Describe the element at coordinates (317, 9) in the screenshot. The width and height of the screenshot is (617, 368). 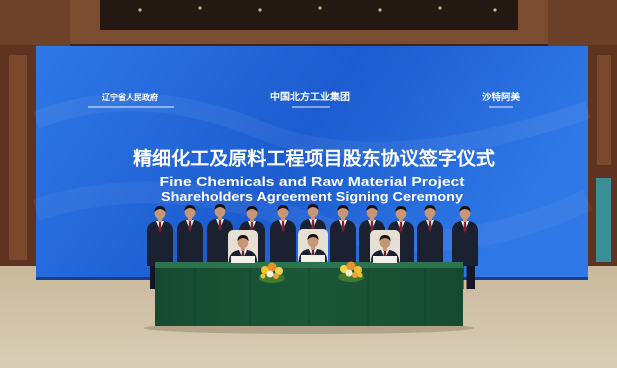
I see `ceiling-lights` at that location.